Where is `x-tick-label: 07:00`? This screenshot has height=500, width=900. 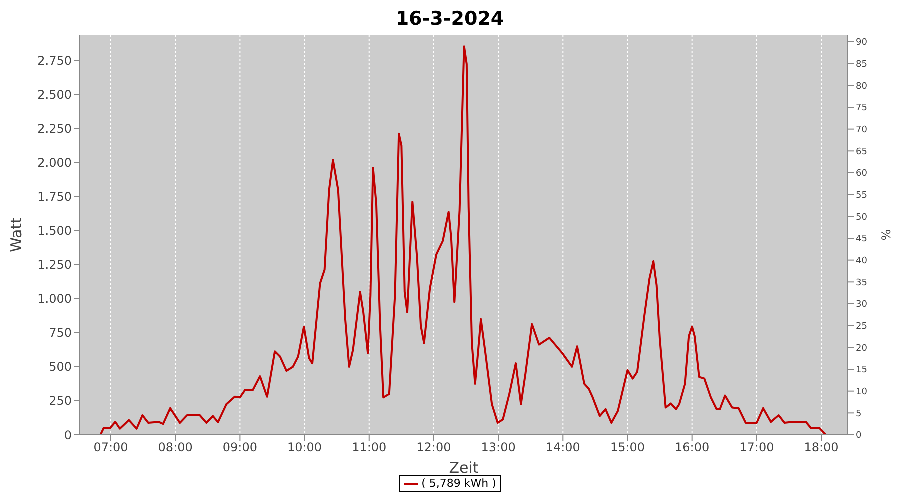 x-tick-label: 07:00 is located at coordinates (111, 447).